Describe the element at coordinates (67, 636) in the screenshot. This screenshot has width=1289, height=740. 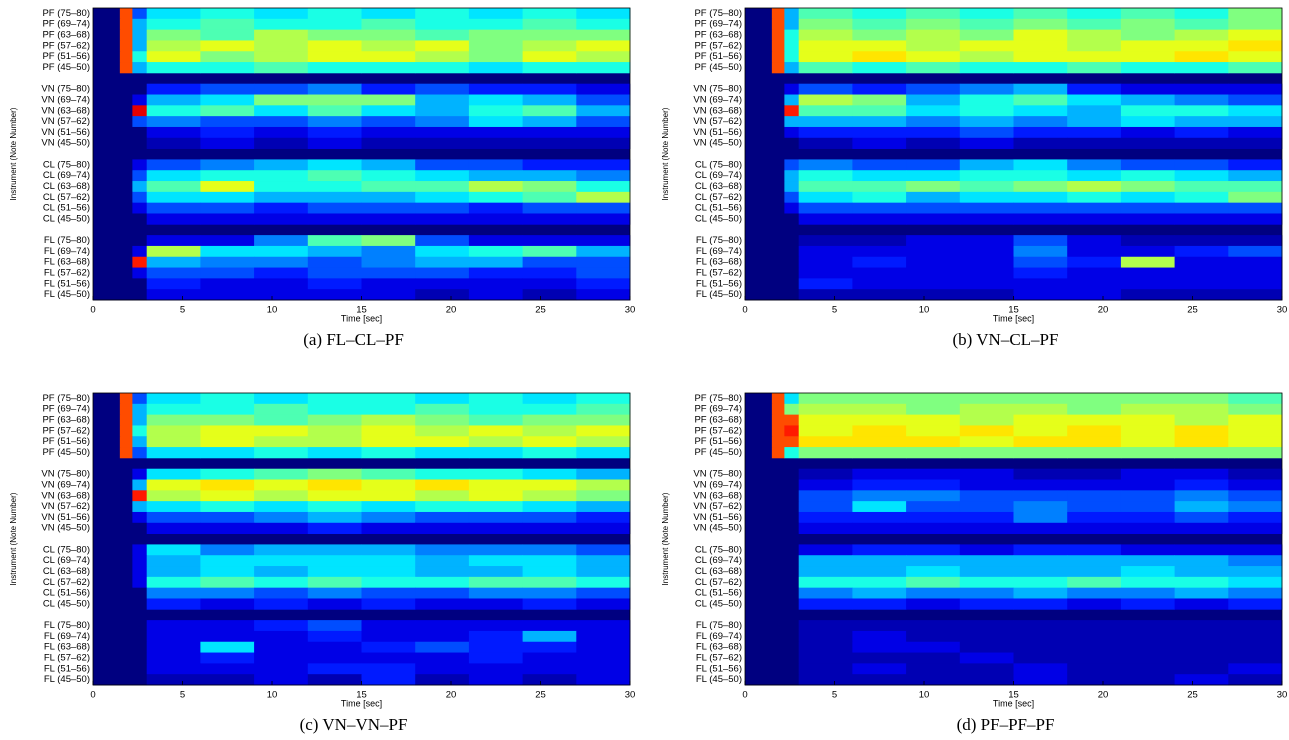
I see `y-category-label: FL (69–74)` at that location.